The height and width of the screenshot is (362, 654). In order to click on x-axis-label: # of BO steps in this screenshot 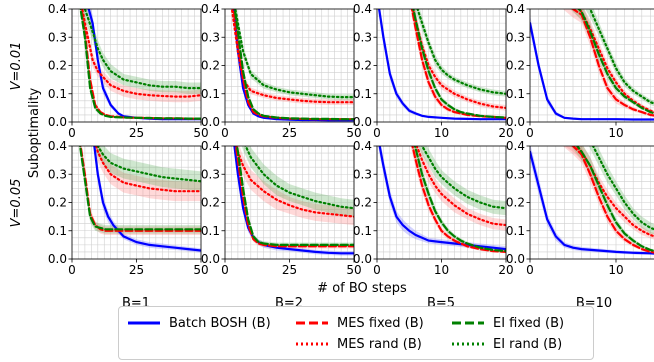, I will do `click(362, 288)`.